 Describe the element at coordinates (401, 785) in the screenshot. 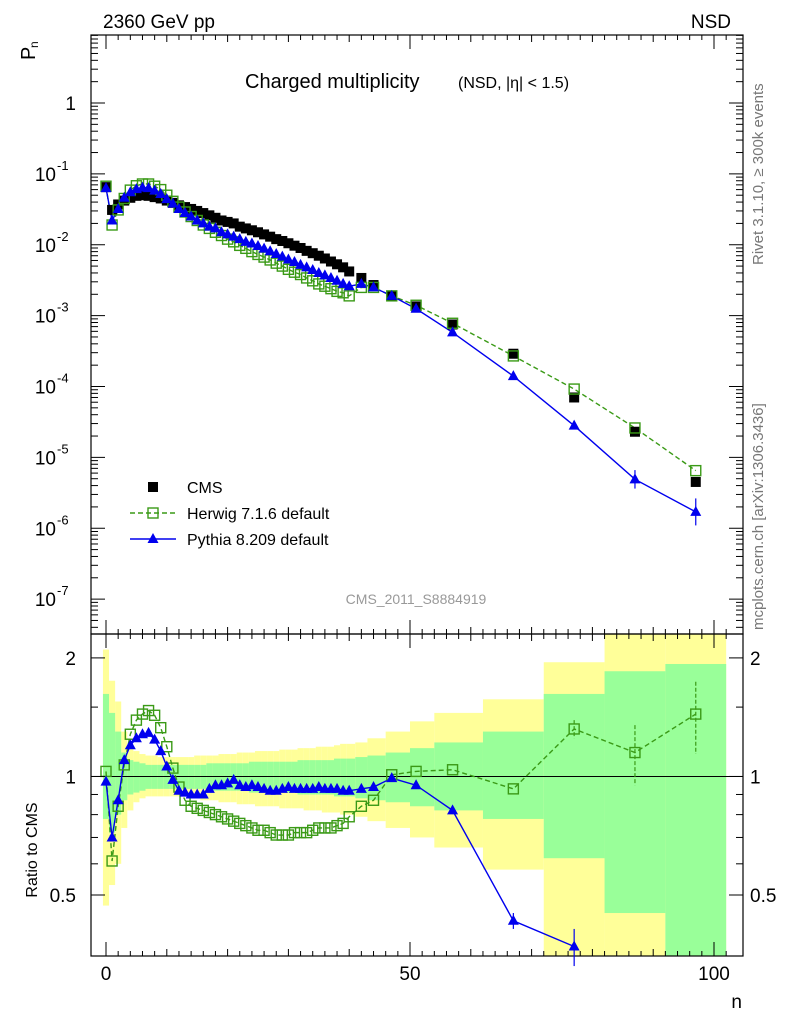

I see `herwig-ratio-line` at that location.